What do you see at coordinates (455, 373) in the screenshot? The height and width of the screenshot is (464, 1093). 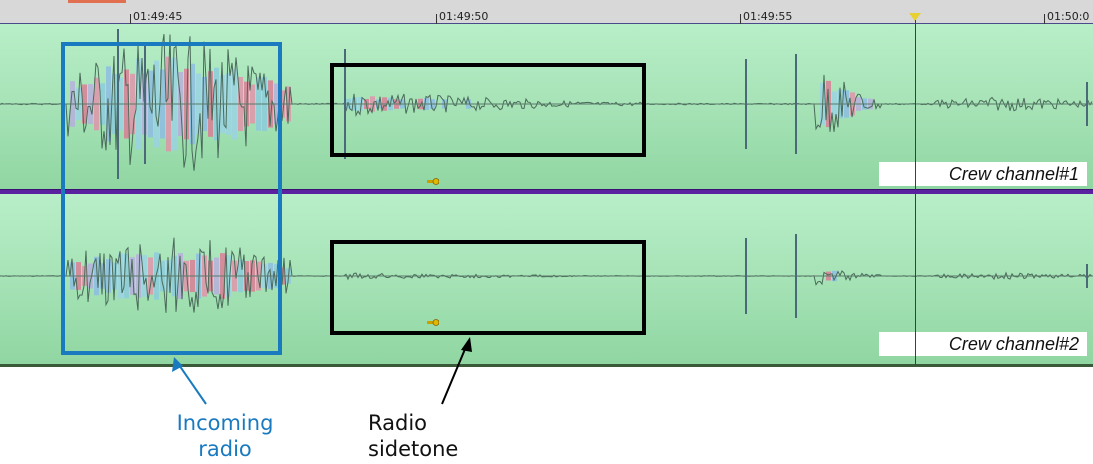 I see `sidetone-arrow-line` at bounding box center [455, 373].